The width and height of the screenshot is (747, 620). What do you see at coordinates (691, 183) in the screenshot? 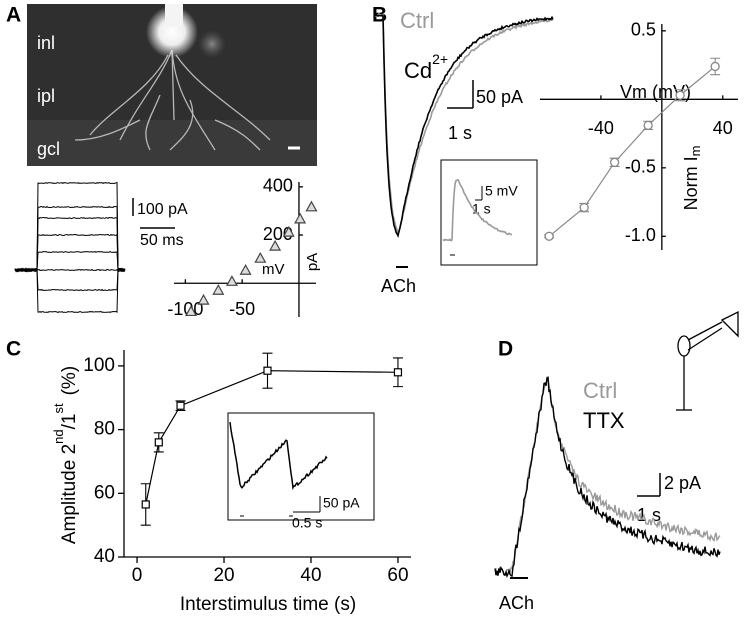
I see `y-axis-text: Norm I` at bounding box center [691, 183].